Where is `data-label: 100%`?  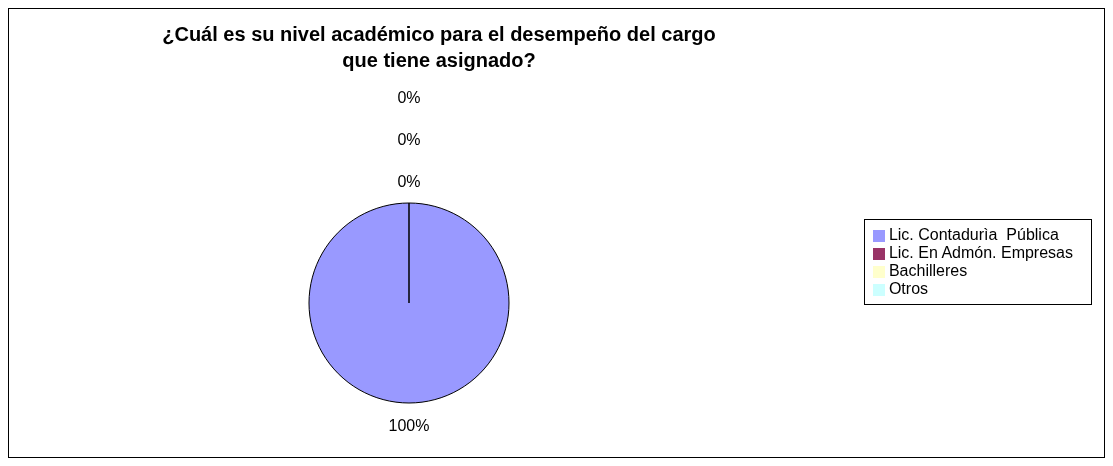 data-label: 100% is located at coordinates (409, 425).